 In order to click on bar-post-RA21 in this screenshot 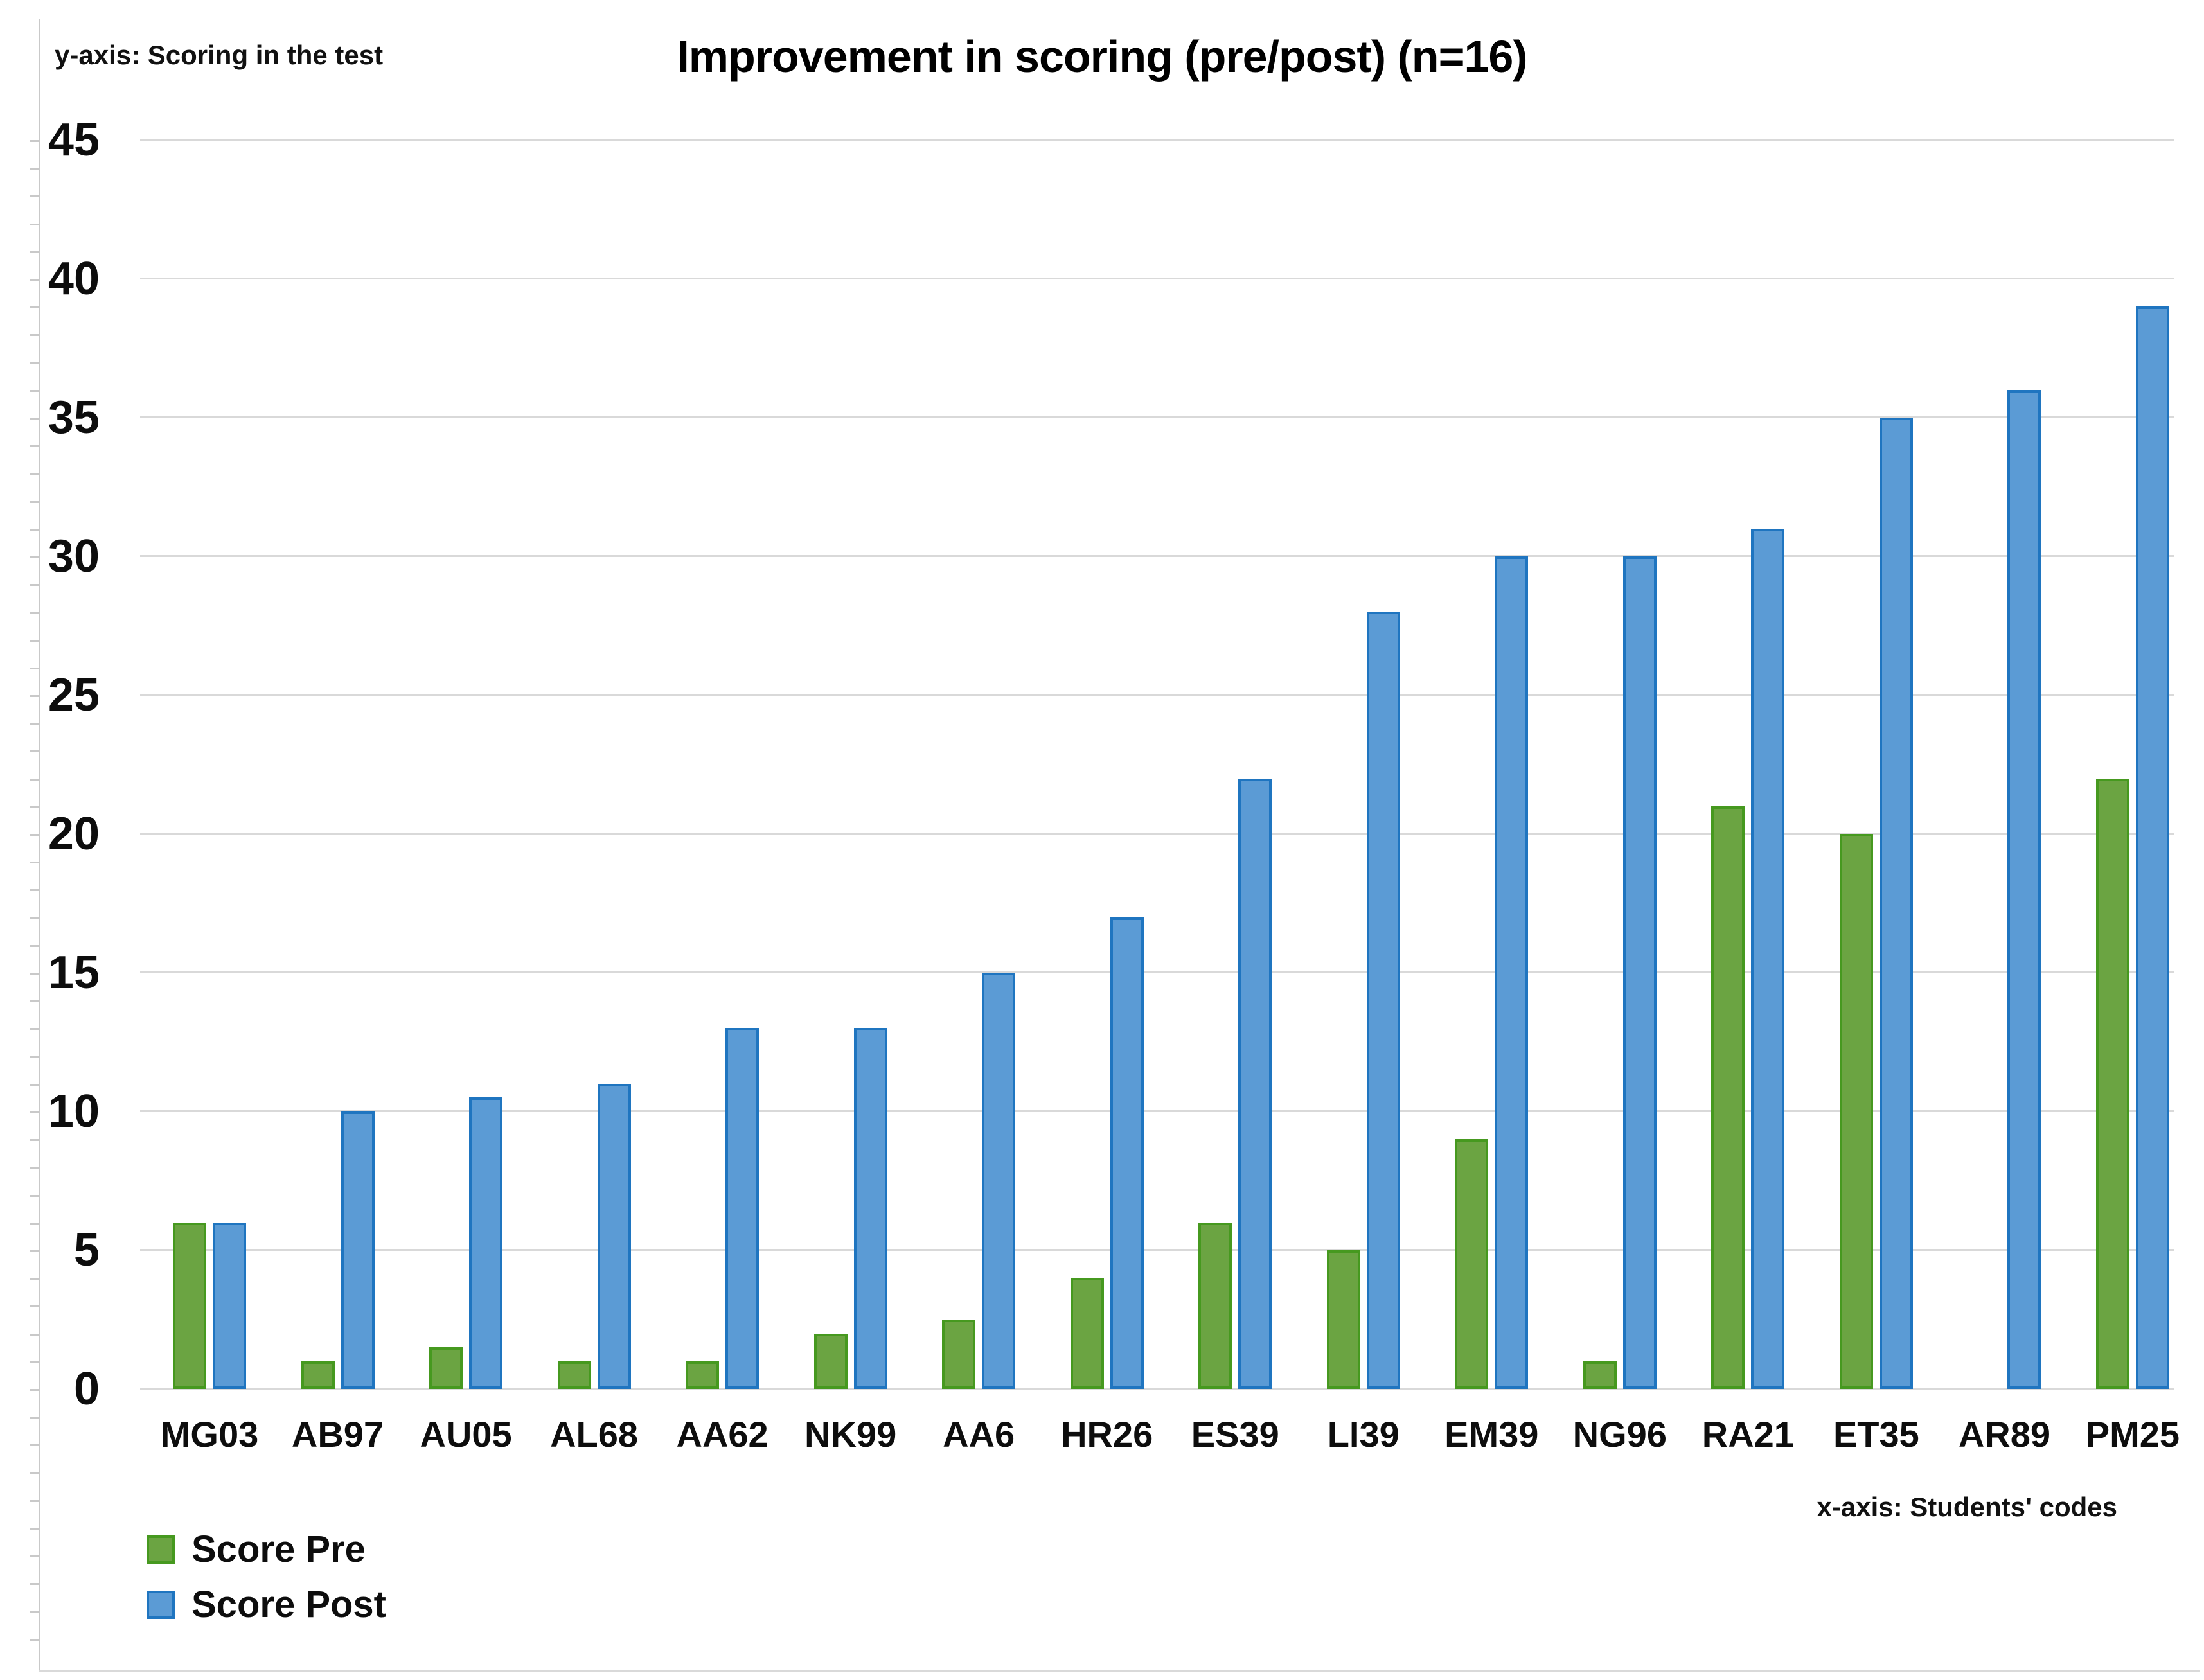, I will do `click(1768, 958)`.